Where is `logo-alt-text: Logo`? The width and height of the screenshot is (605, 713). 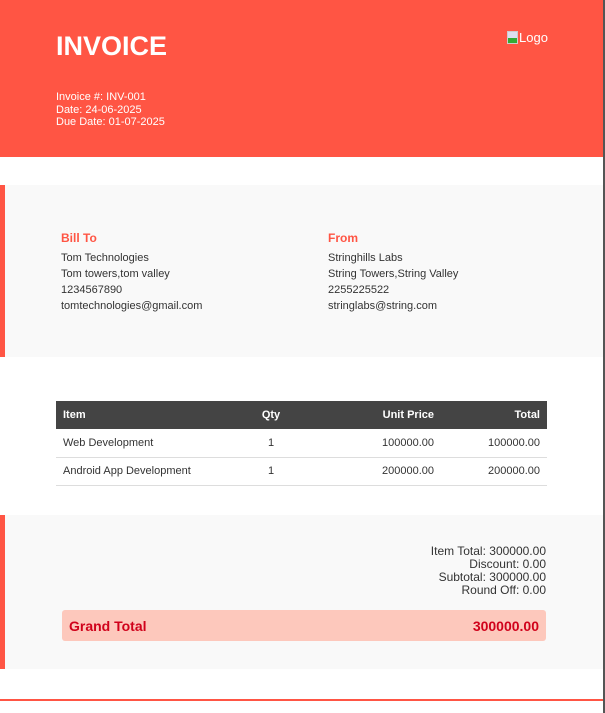
logo-alt-text: Logo is located at coordinates (533, 37).